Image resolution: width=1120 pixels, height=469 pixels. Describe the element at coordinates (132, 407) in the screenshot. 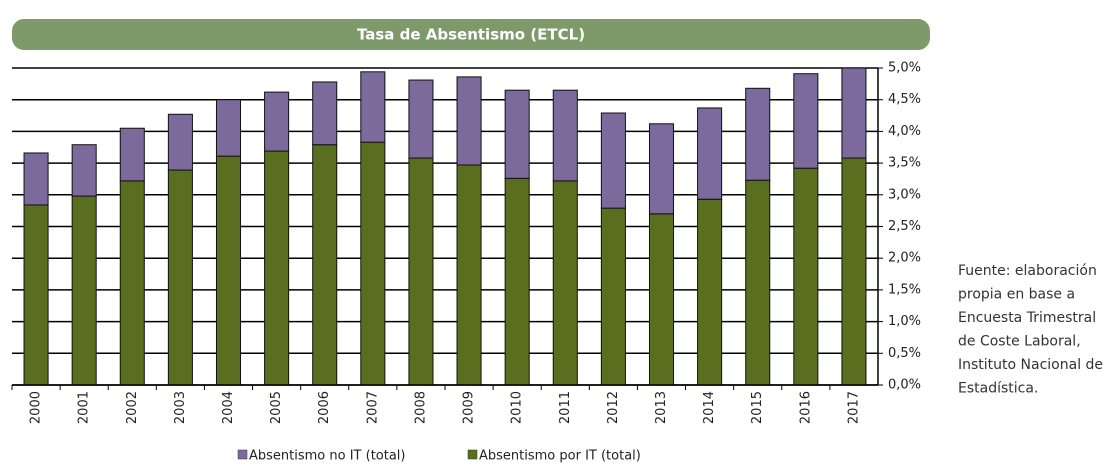

I see `x-tick-label: 2002` at that location.